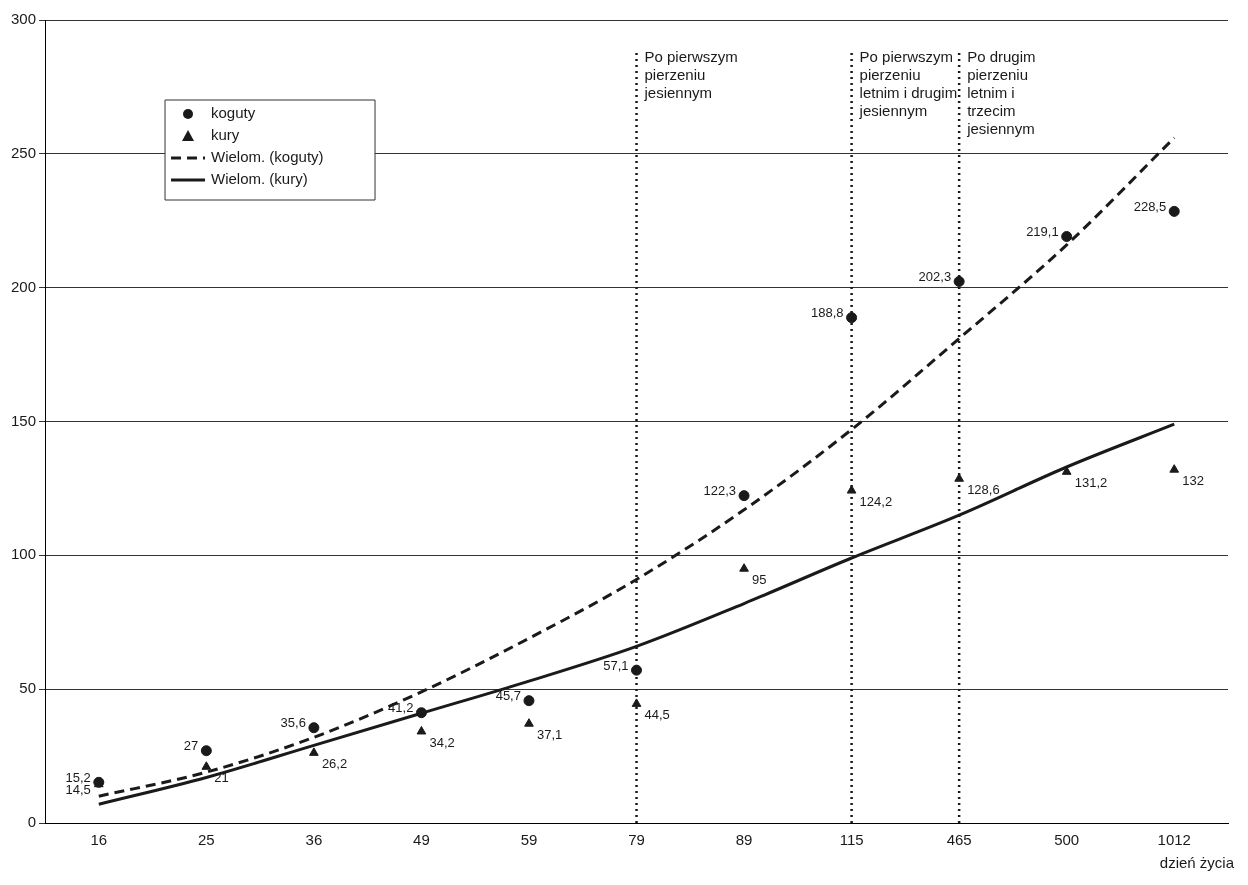 The height and width of the screenshot is (885, 1248). Describe the element at coordinates (314, 840) in the screenshot. I see `x-tick-label: 36` at that location.